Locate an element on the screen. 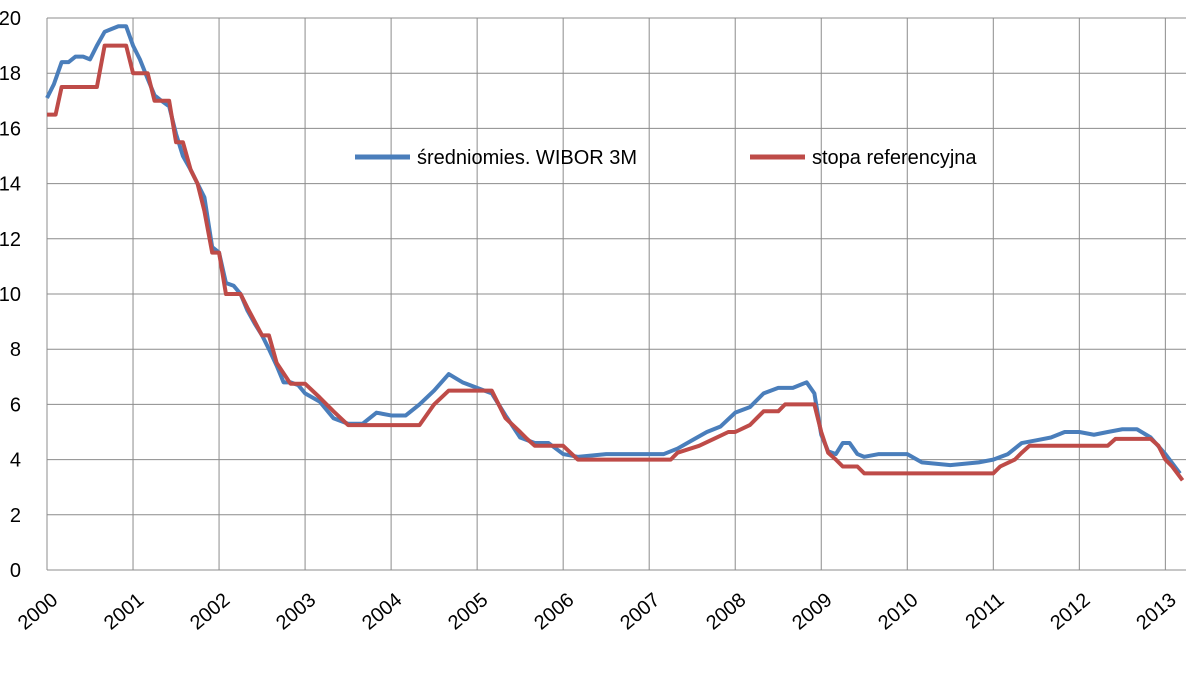 The image size is (1200, 676). x-tick-label: 2011 is located at coordinates (984, 611).